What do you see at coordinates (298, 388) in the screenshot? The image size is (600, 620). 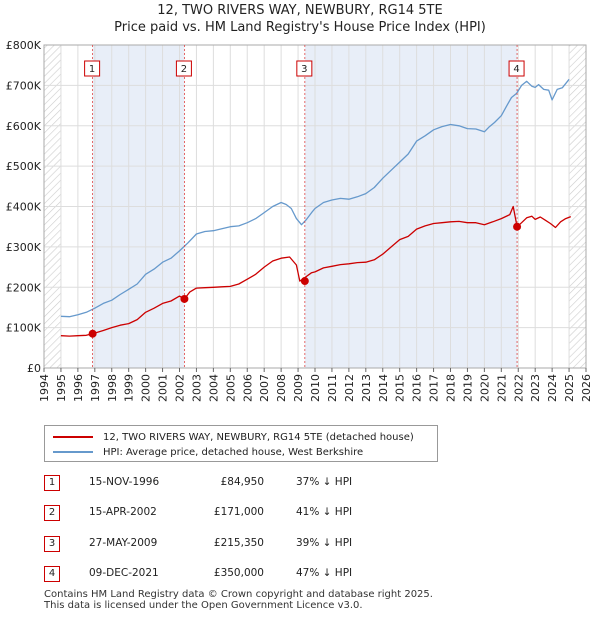 I see `x-tick-label: 2009` at bounding box center [298, 388].